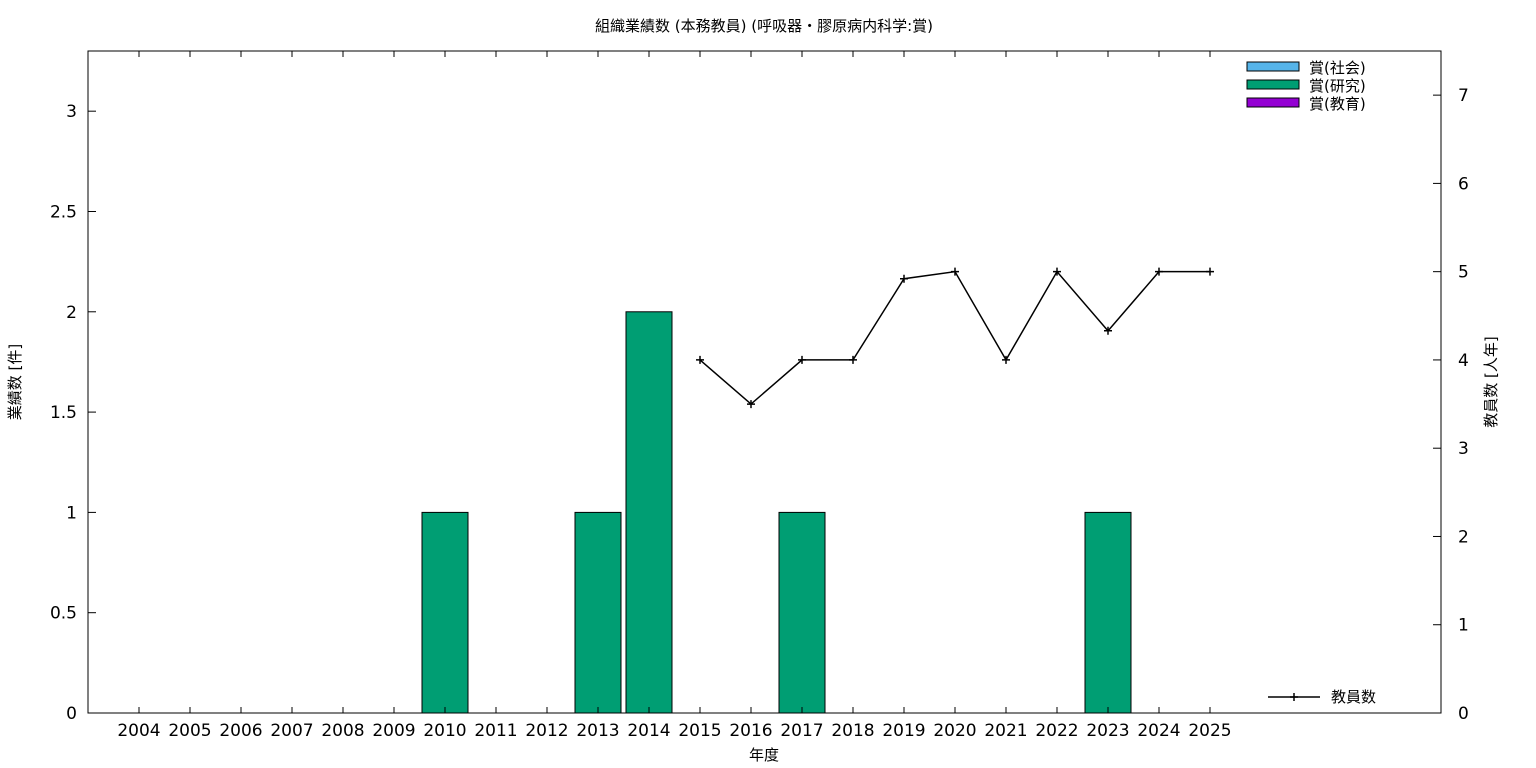 This screenshot has height=768, width=1536. I want to click on x-tick-label: 2010, so click(444, 731).